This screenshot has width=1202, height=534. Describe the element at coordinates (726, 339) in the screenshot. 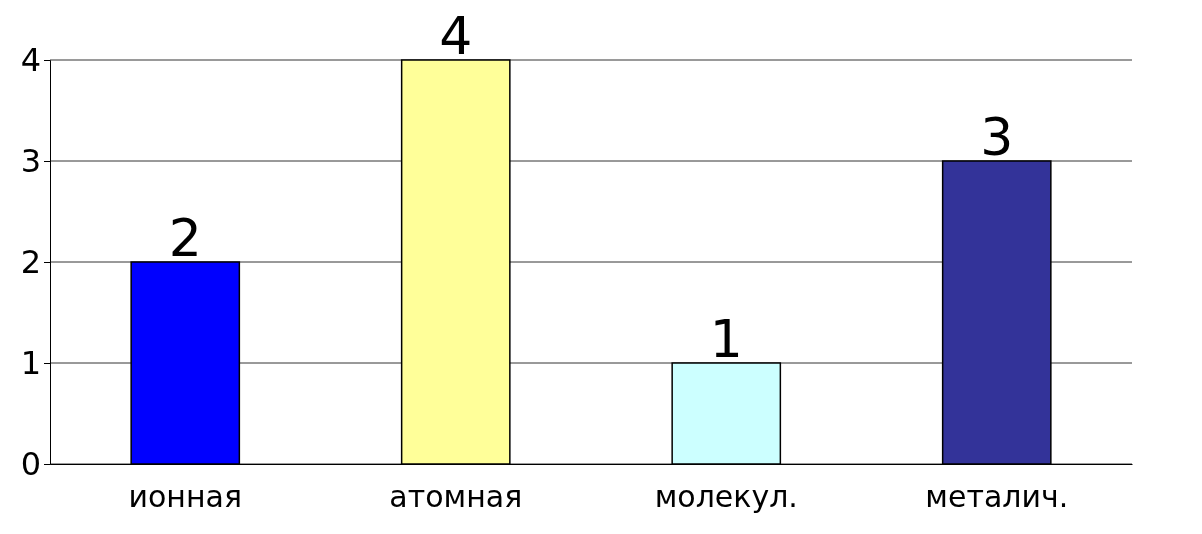

I see `data-label: 1` at that location.